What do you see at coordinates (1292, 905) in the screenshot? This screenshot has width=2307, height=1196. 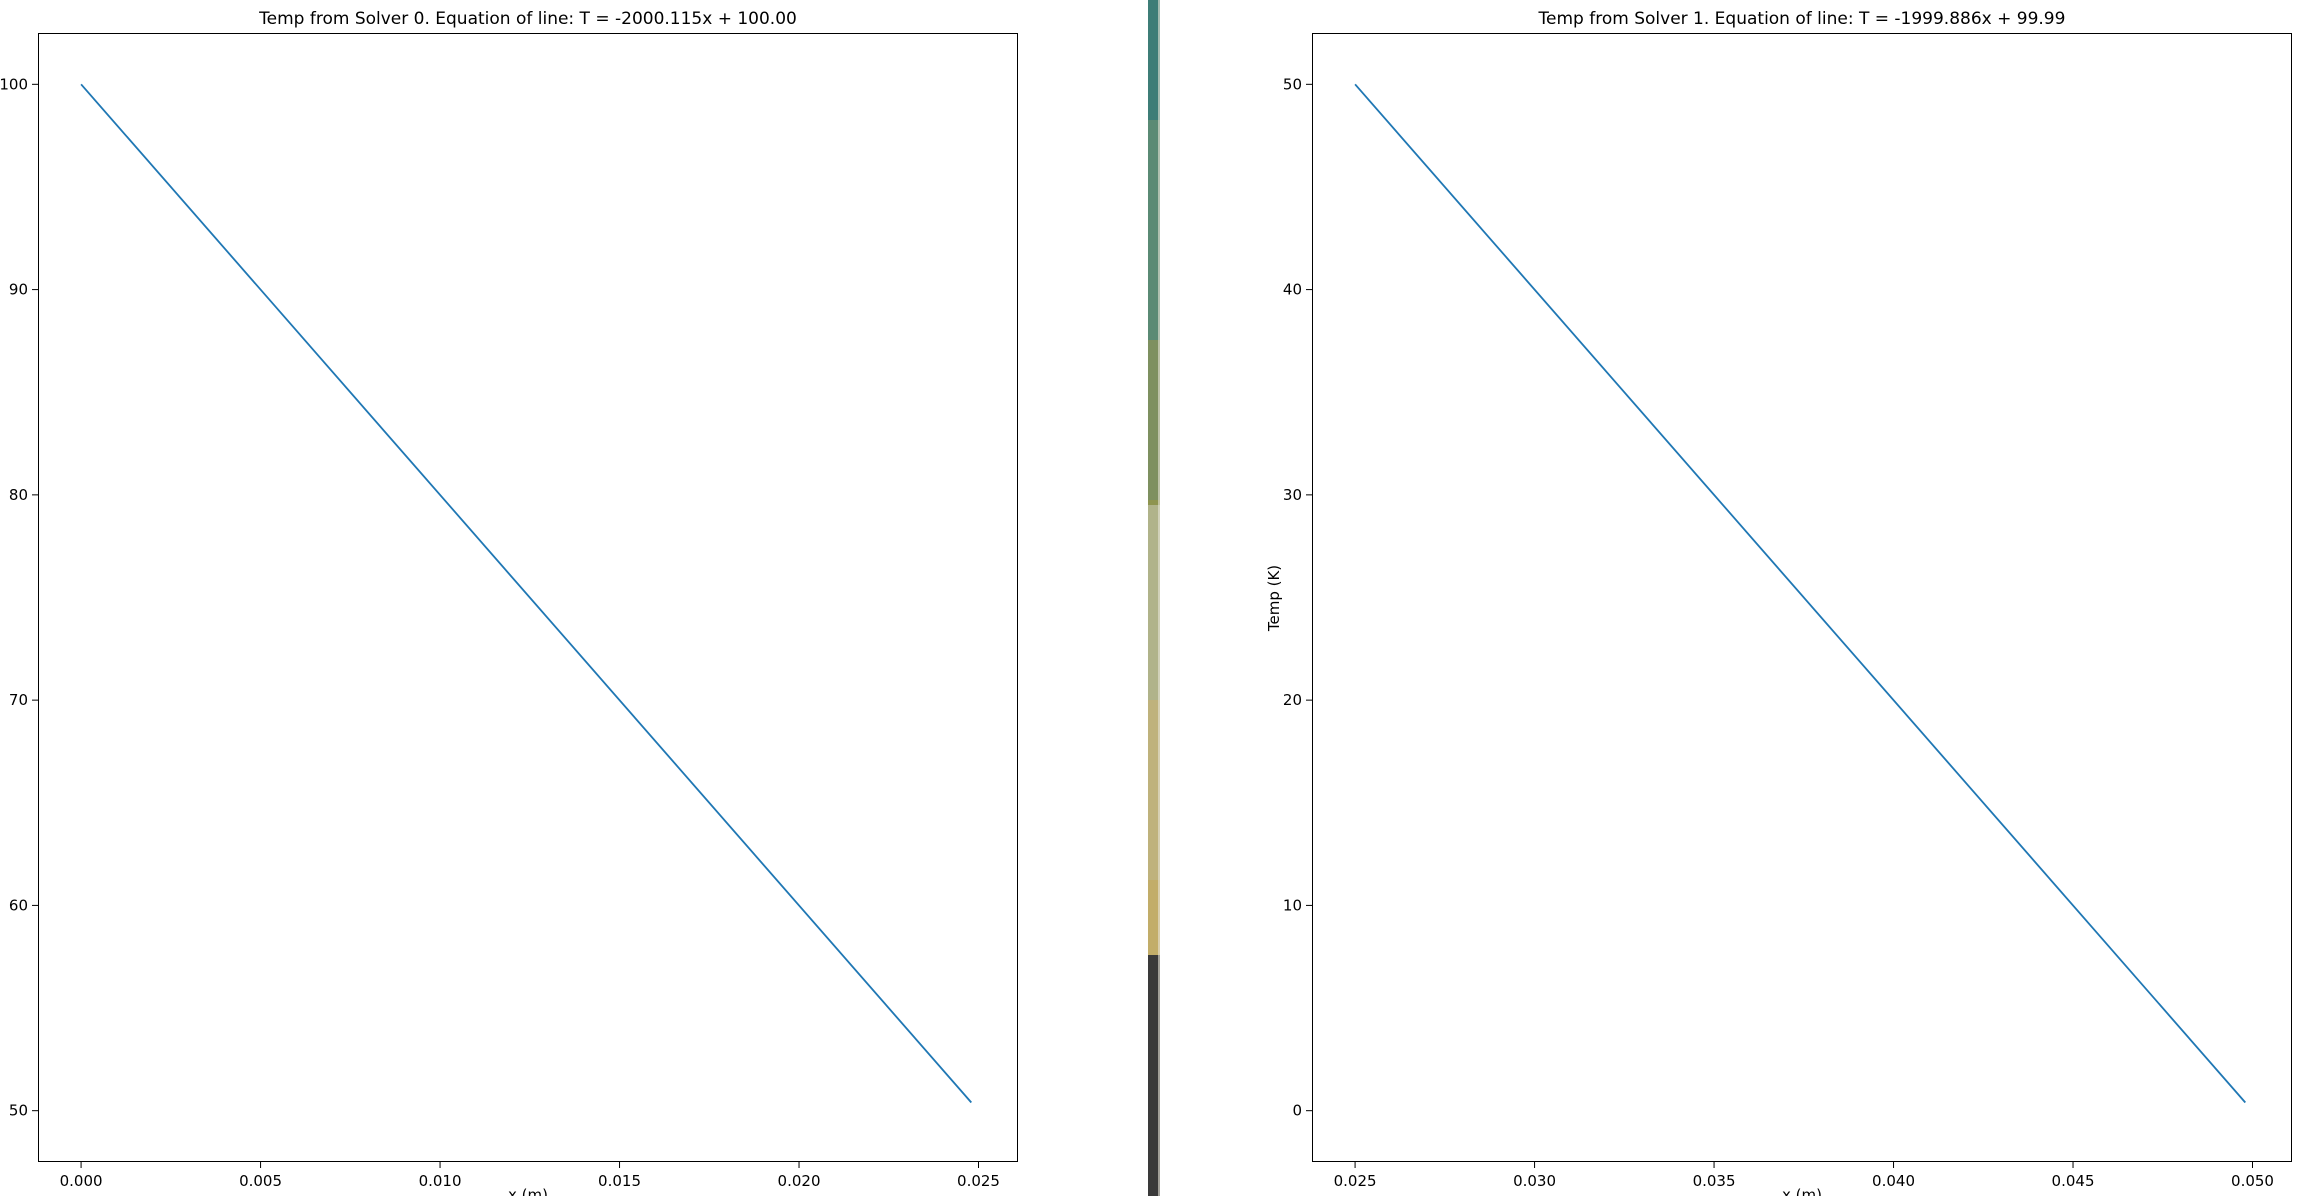 I see `y-tick-label: 10` at bounding box center [1292, 905].